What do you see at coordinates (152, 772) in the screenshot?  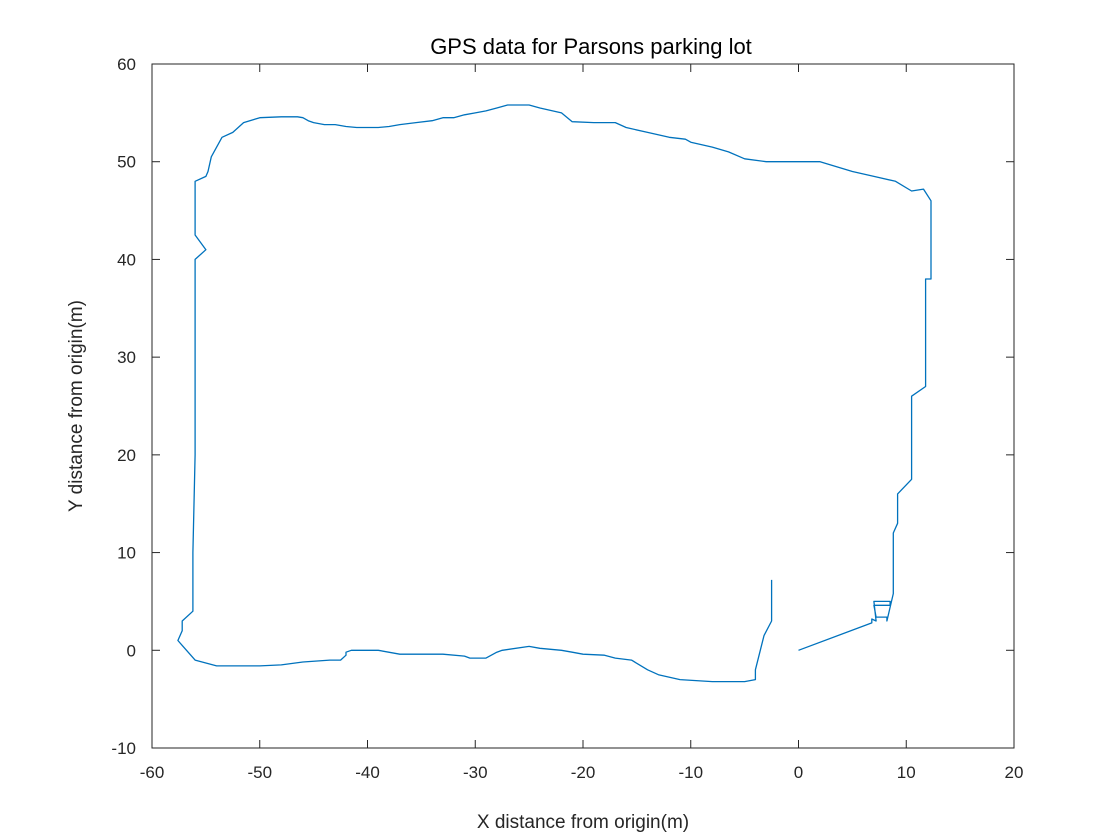 I see `x-tick-label: -60` at bounding box center [152, 772].